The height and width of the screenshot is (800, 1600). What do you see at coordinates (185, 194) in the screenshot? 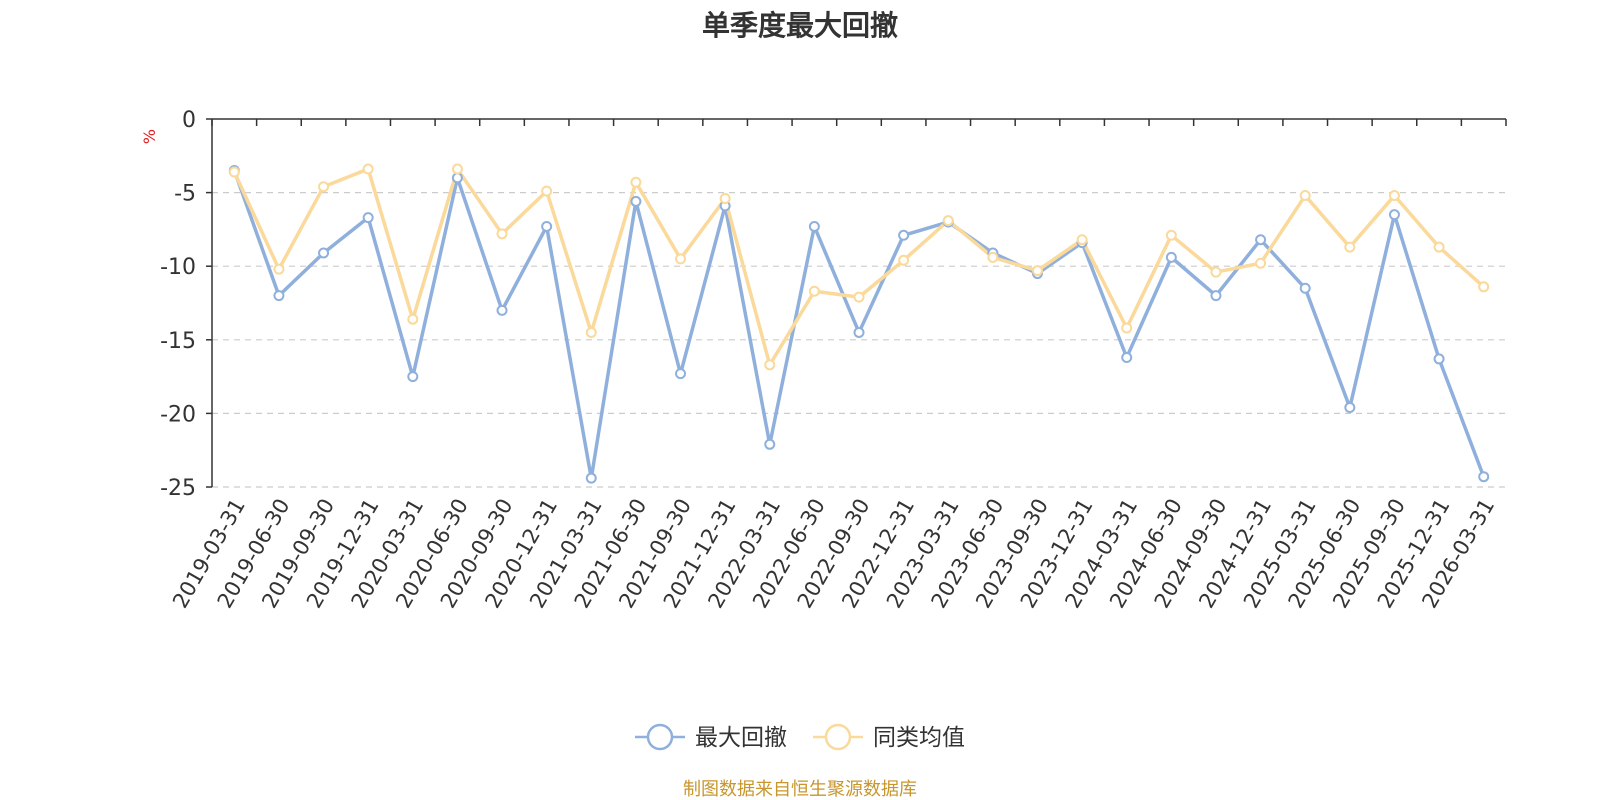
I see `y-tick-label: -5` at bounding box center [185, 194].